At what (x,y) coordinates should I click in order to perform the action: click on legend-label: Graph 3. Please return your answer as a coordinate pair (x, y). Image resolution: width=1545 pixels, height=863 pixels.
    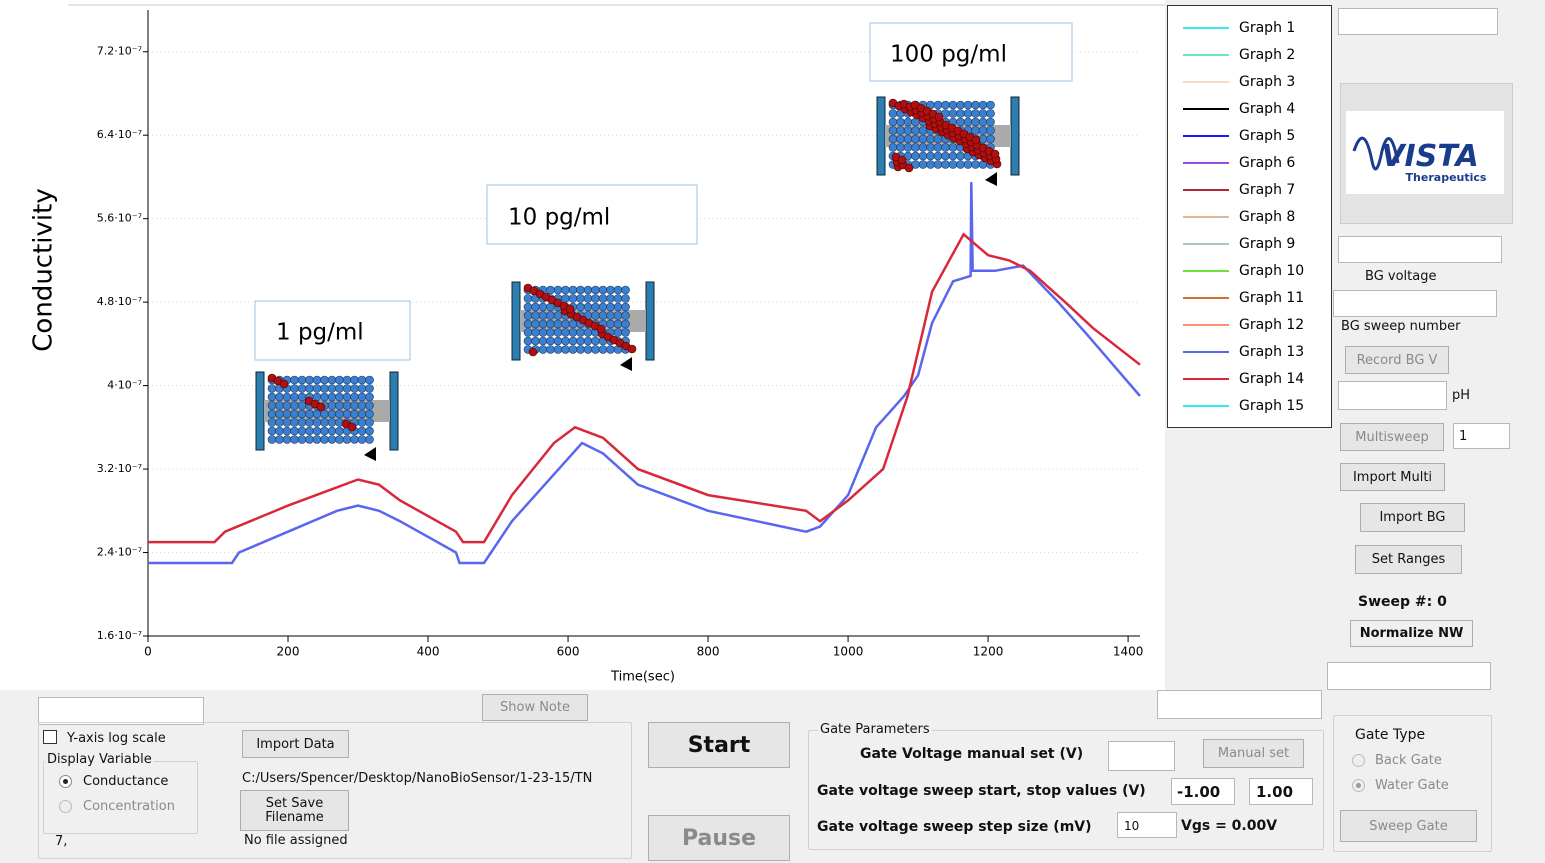
    Looking at the image, I should click on (1267, 82).